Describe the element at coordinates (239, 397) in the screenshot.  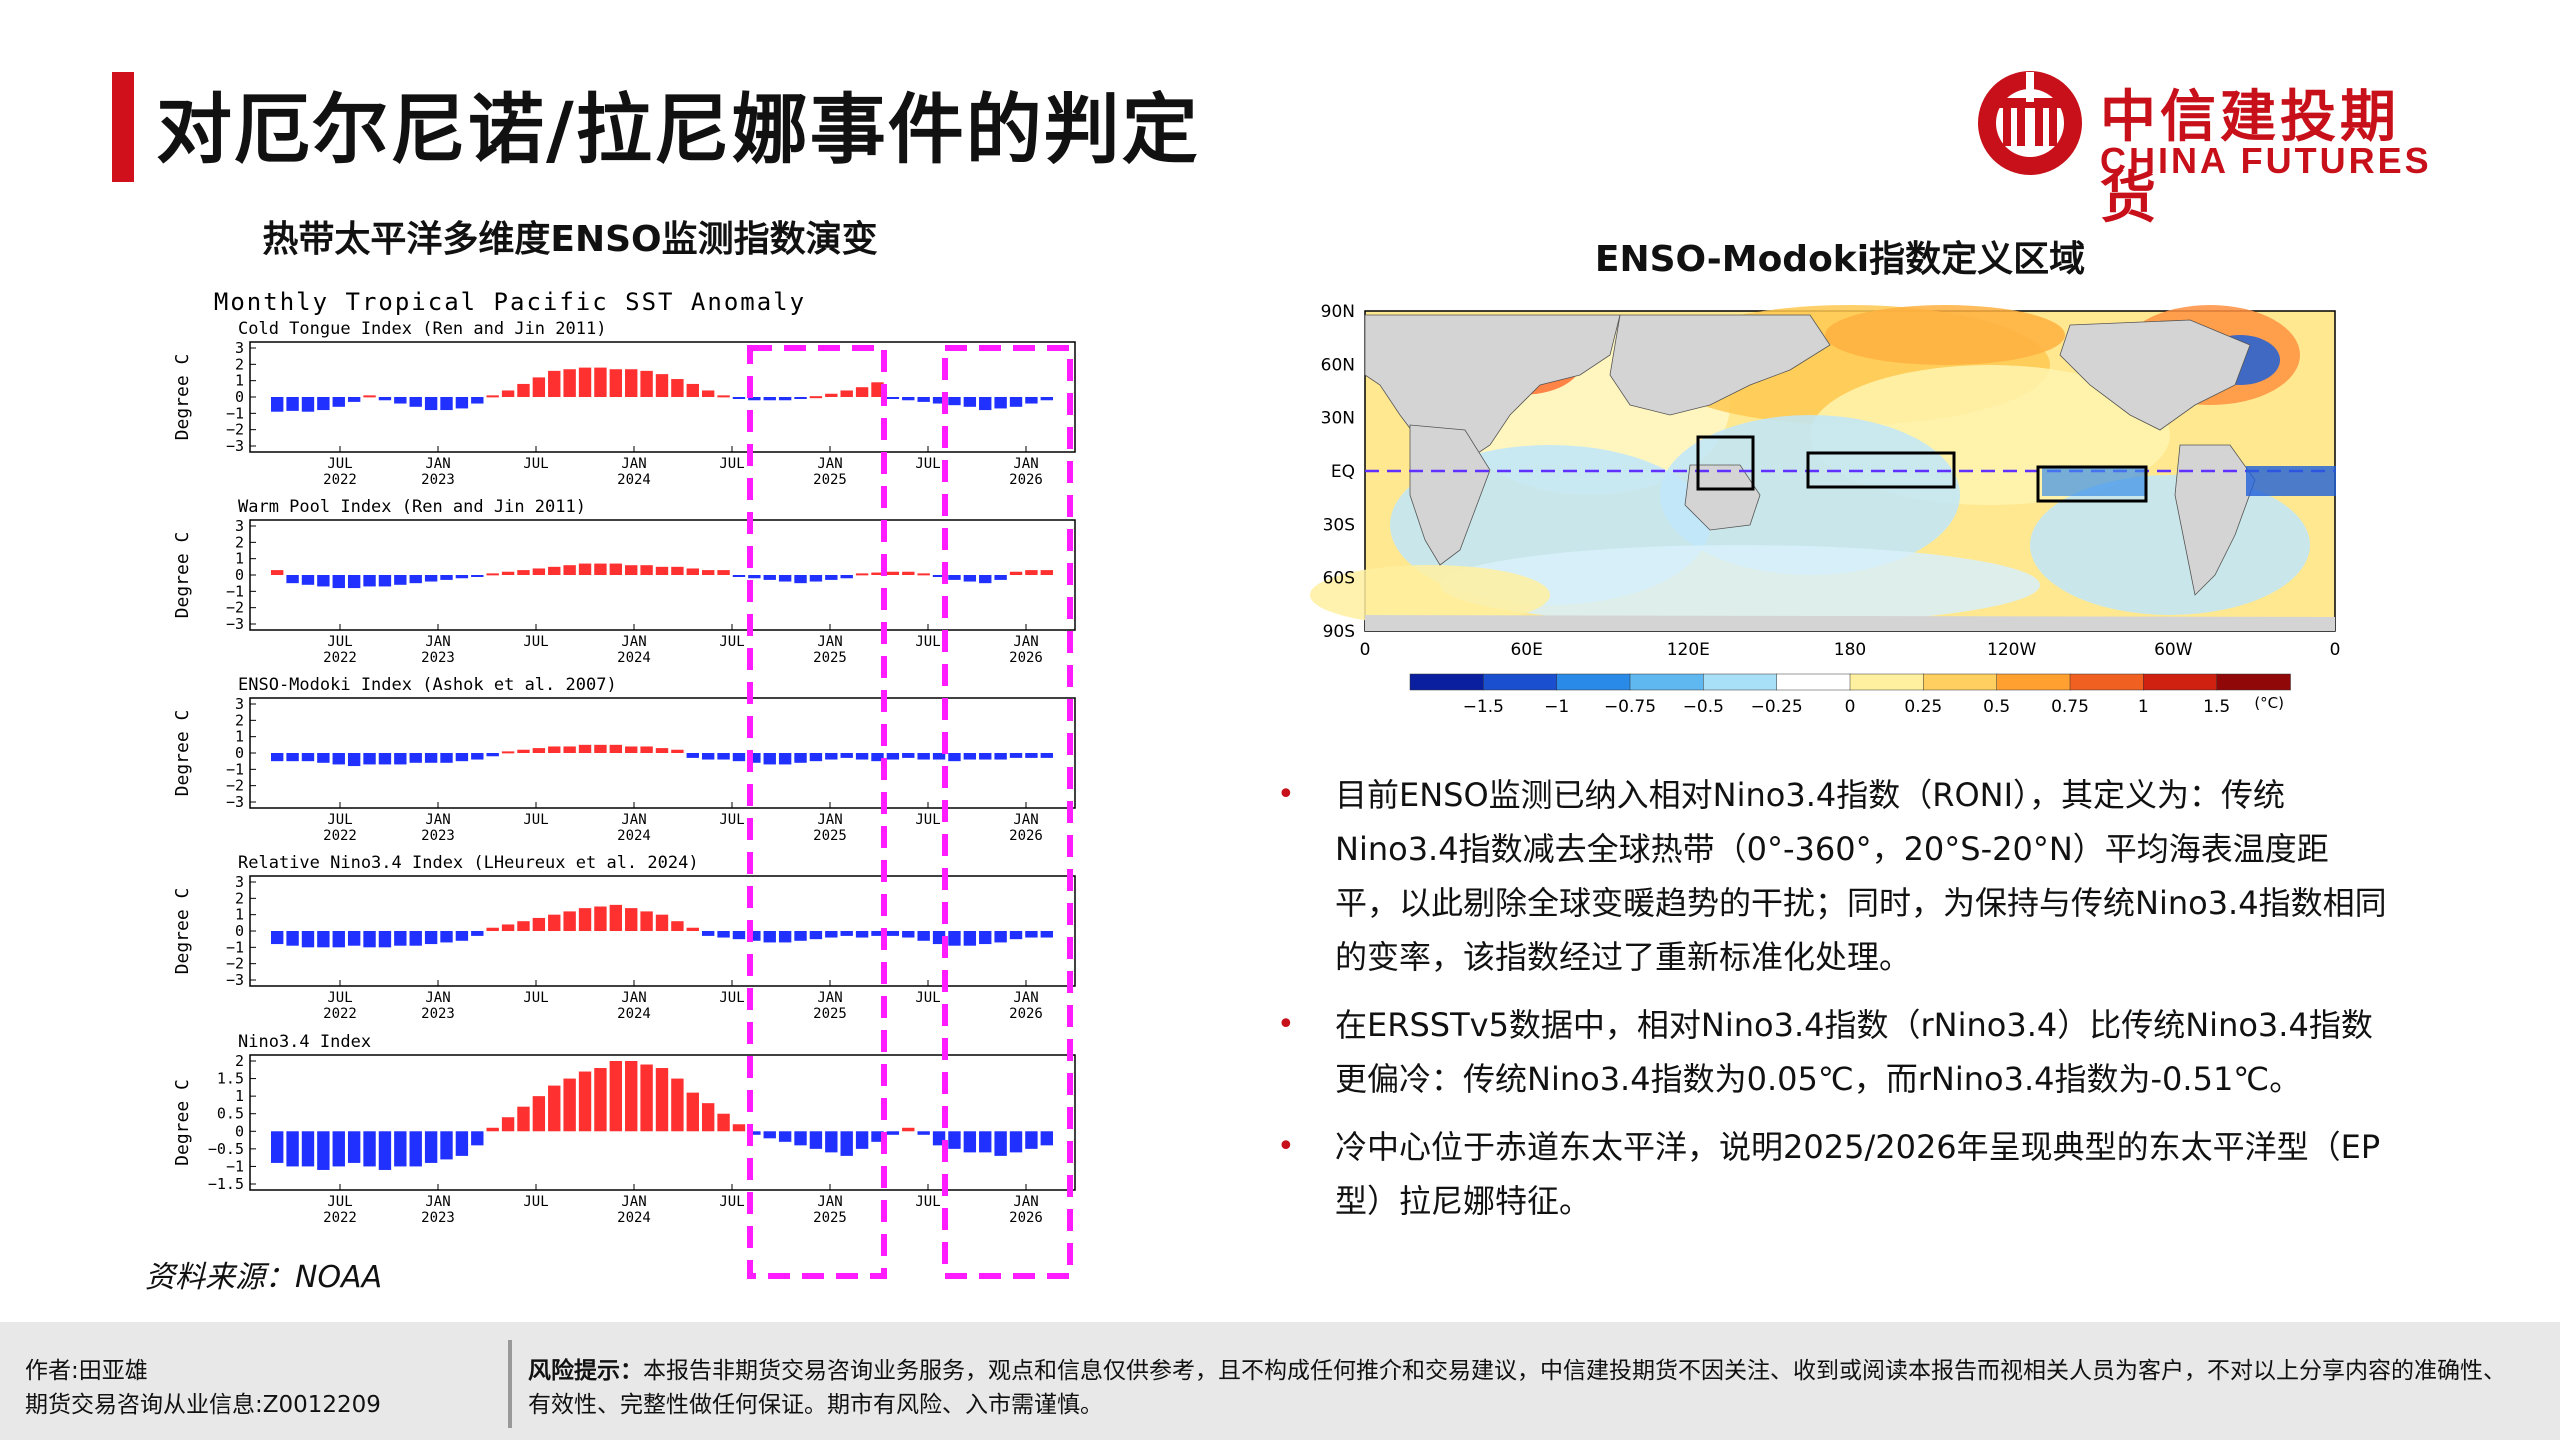
I see `y-tick-label: 0` at that location.